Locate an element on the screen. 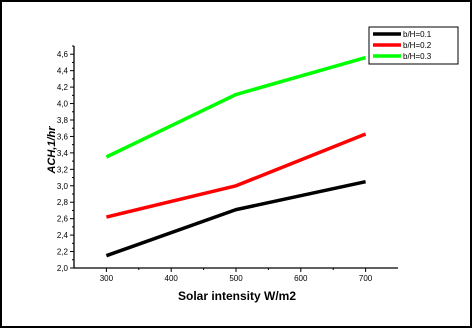 The width and height of the screenshot is (472, 328). legend: b/H=0.1 b/H=0.2 b/H=0.3 is located at coordinates (413, 45).